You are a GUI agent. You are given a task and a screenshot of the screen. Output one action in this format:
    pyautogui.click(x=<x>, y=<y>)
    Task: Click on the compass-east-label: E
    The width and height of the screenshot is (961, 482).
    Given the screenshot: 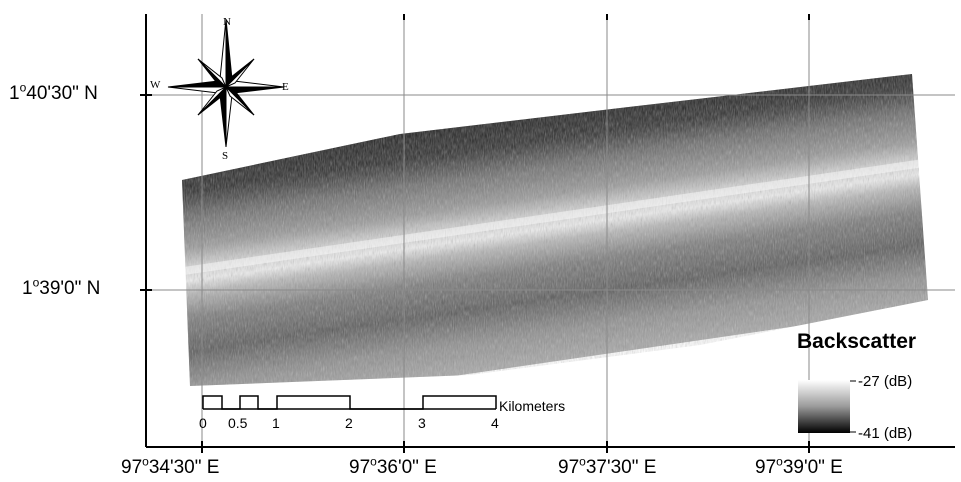 What is the action you would take?
    pyautogui.click(x=285, y=87)
    